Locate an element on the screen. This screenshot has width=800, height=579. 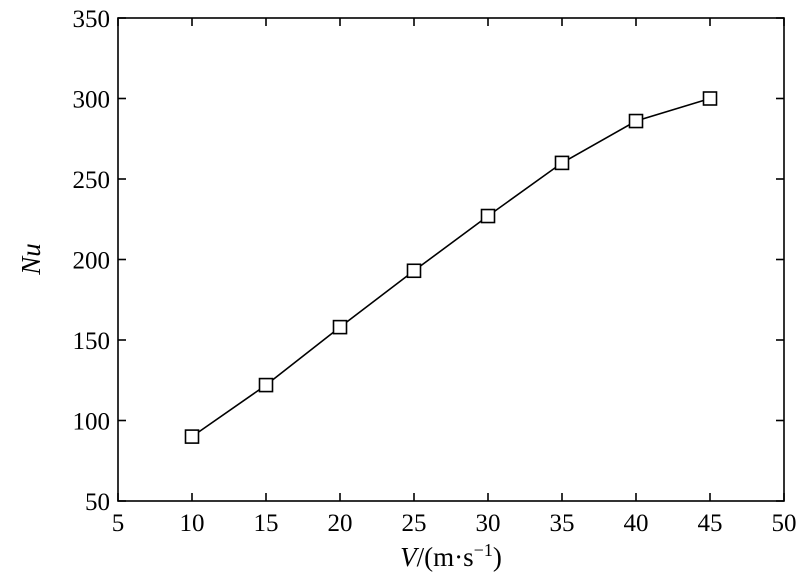
x-tick-label: 5 is located at coordinates (118, 523).